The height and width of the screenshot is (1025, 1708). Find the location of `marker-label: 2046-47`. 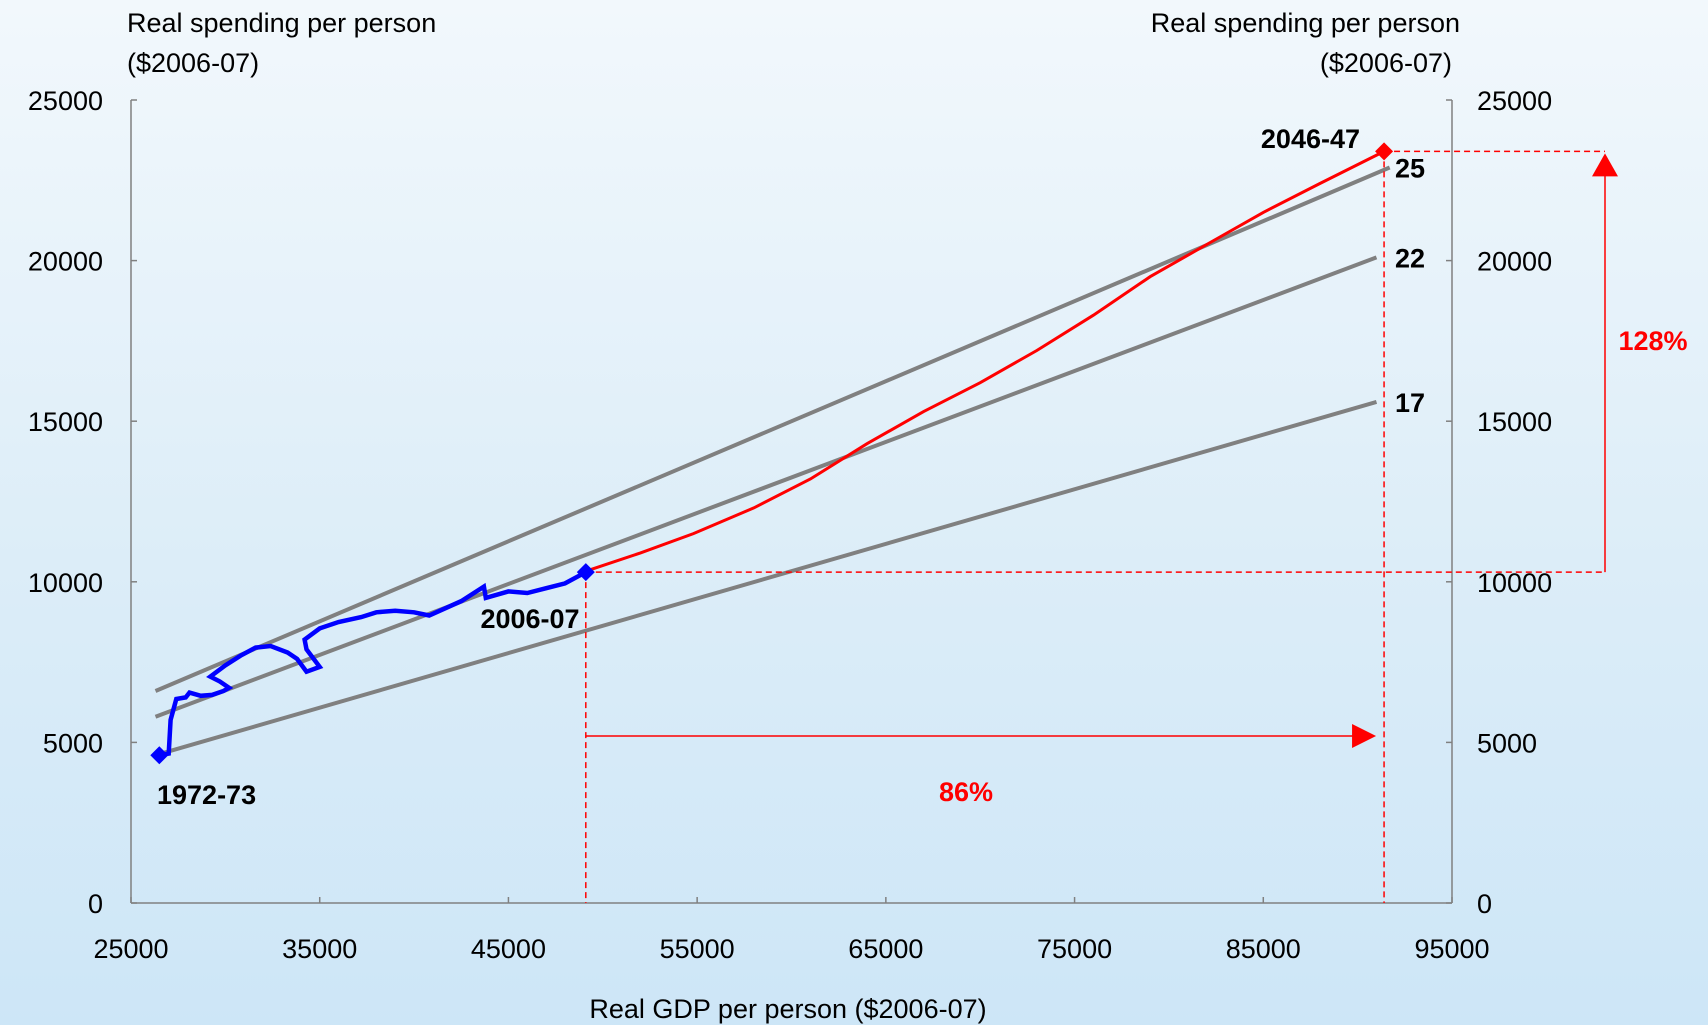

marker-label: 2046-47 is located at coordinates (1310, 139).